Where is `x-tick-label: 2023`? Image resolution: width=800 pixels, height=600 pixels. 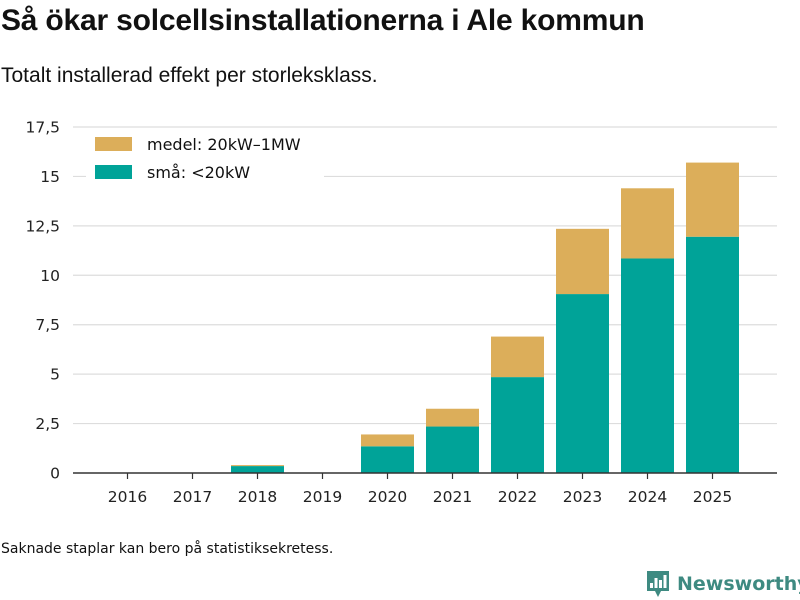
x-tick-label: 2023 is located at coordinates (582, 497).